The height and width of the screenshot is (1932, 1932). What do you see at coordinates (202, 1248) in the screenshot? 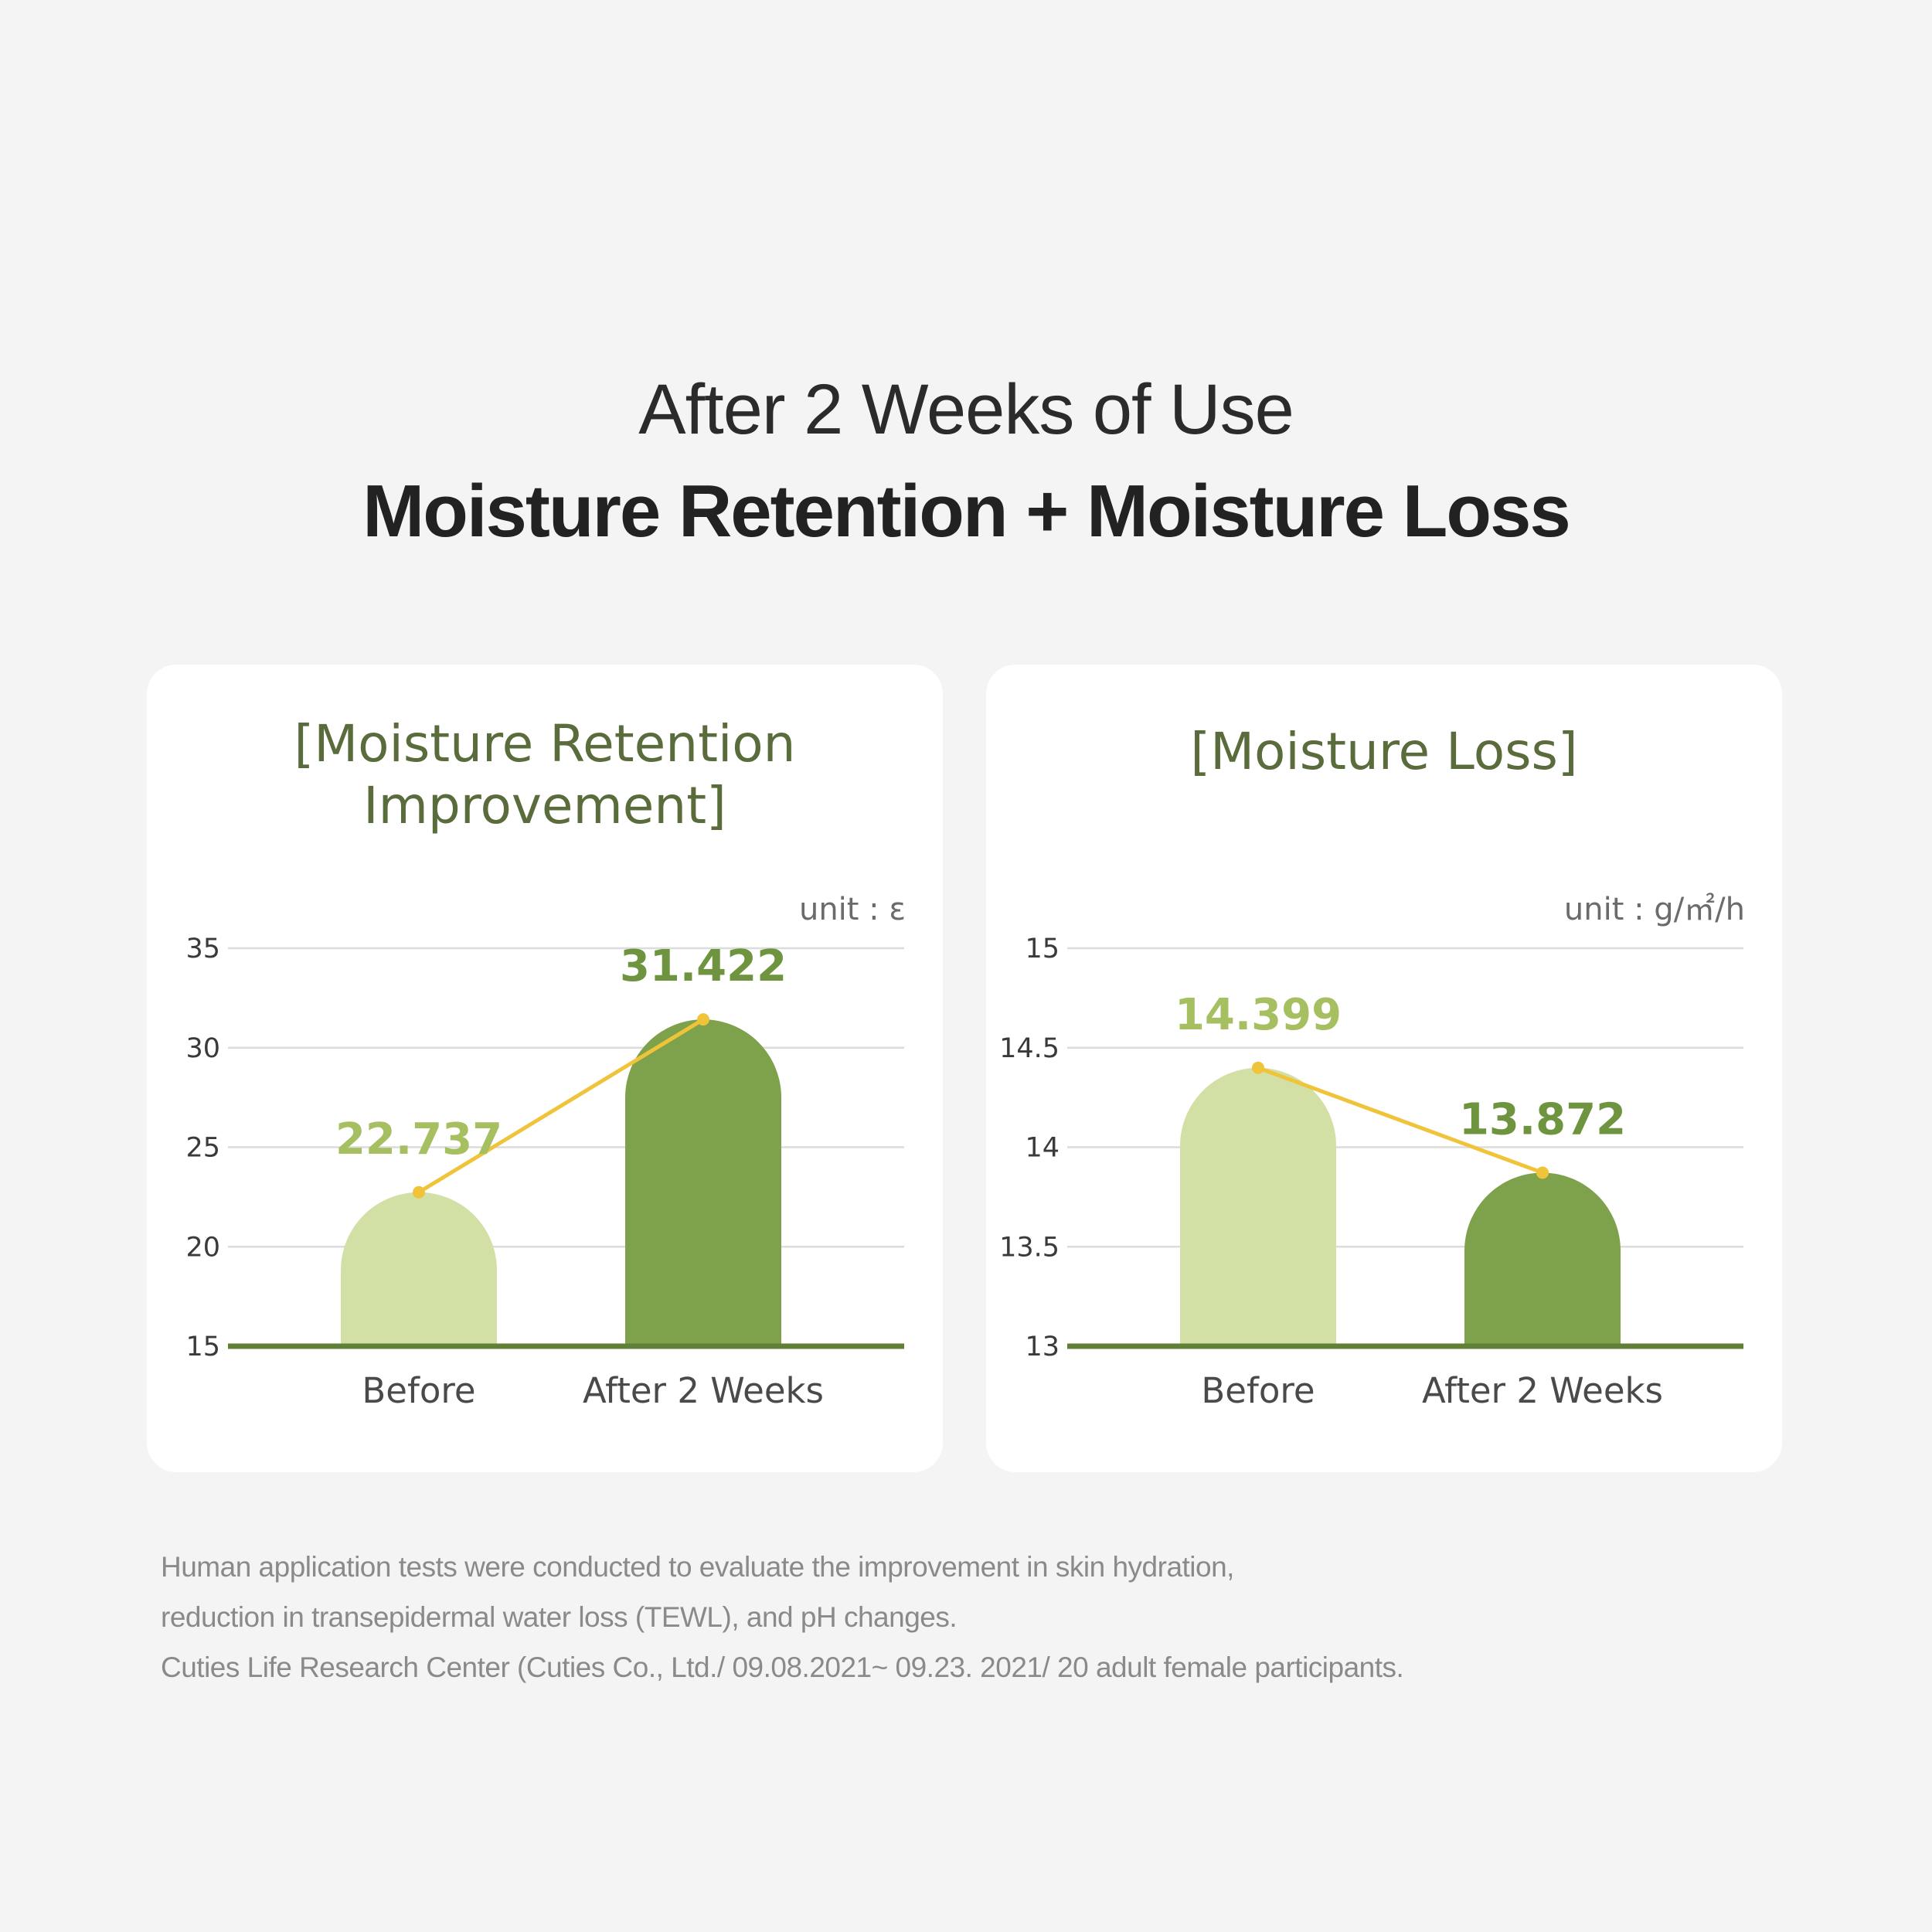
I see `y-tick-label: 20` at bounding box center [202, 1248].